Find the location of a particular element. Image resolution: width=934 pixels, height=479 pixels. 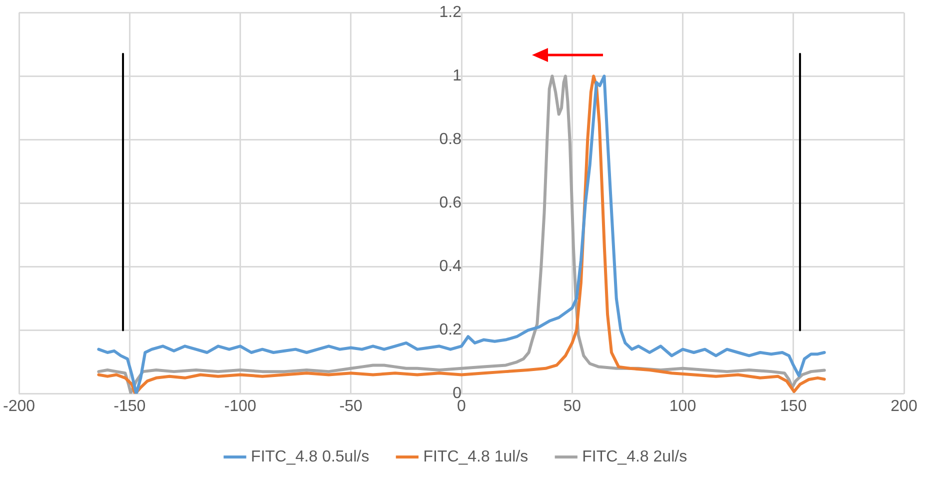

x-tick-label: 150 is located at coordinates (793, 406).